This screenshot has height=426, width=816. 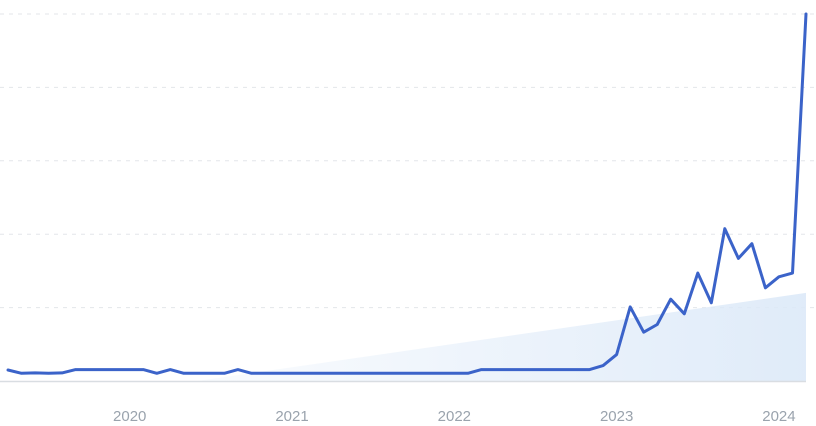 I want to click on x-tick-label: 2023, so click(x=616, y=416).